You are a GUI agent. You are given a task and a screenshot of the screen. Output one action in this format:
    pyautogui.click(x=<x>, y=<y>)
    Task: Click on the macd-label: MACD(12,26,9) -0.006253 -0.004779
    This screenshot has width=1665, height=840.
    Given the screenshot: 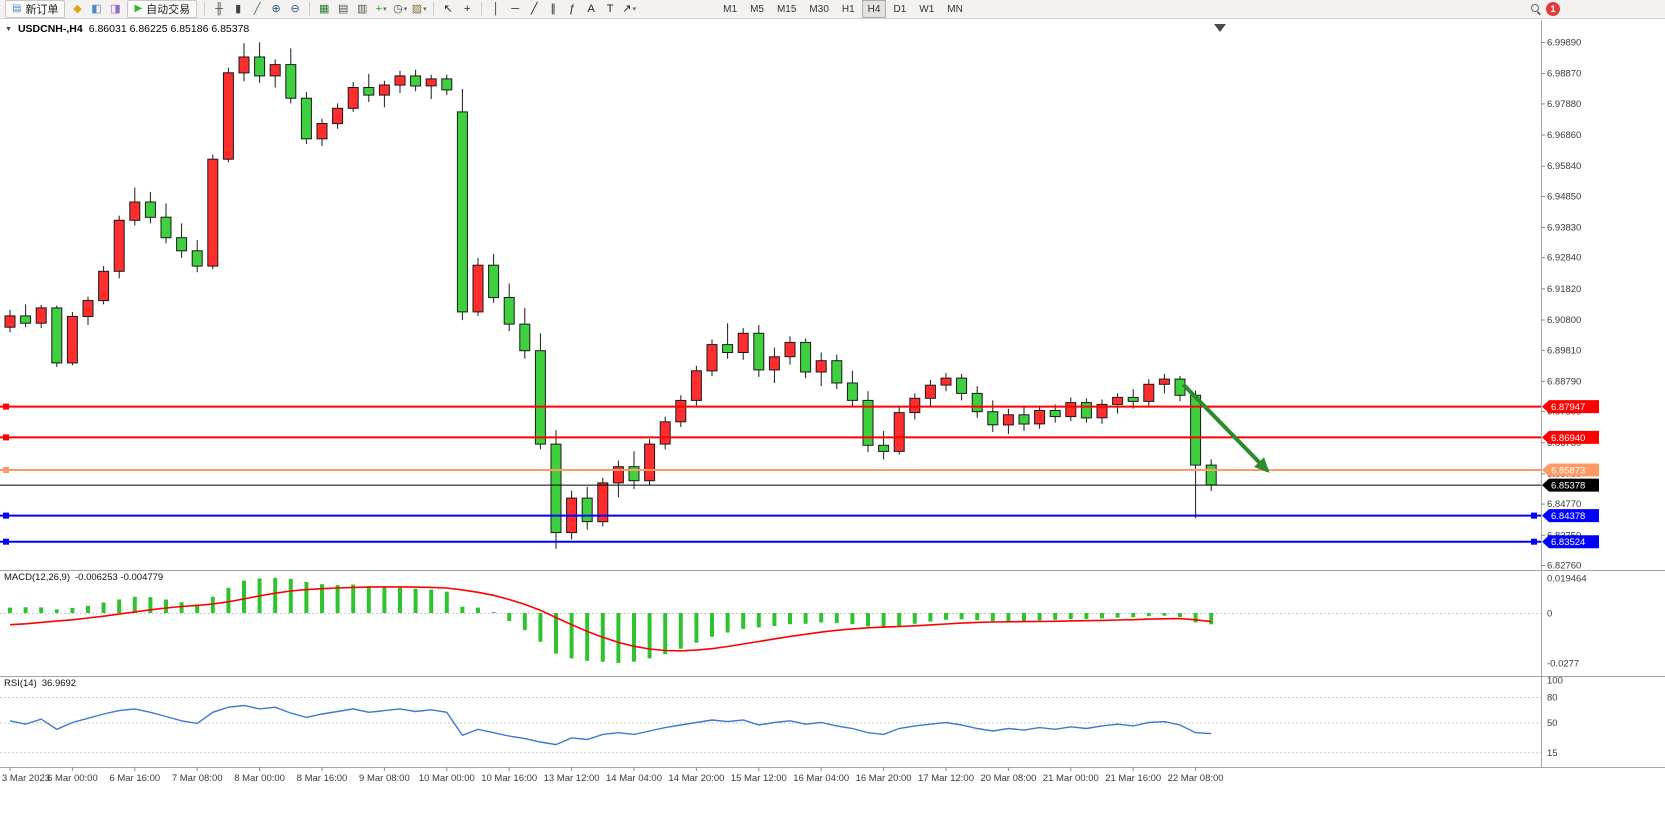 What is the action you would take?
    pyautogui.click(x=83, y=577)
    